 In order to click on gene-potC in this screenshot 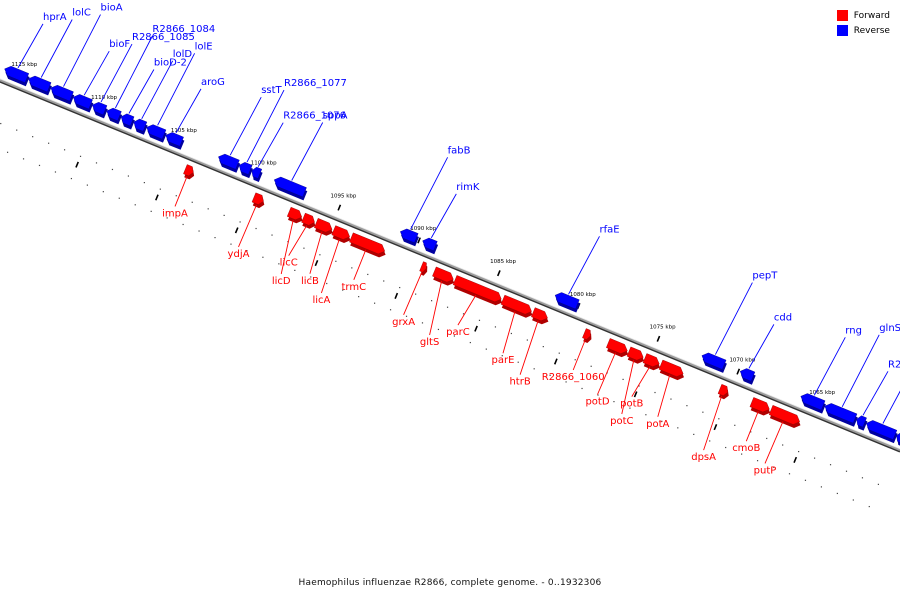, I will do `click(635, 353)`.